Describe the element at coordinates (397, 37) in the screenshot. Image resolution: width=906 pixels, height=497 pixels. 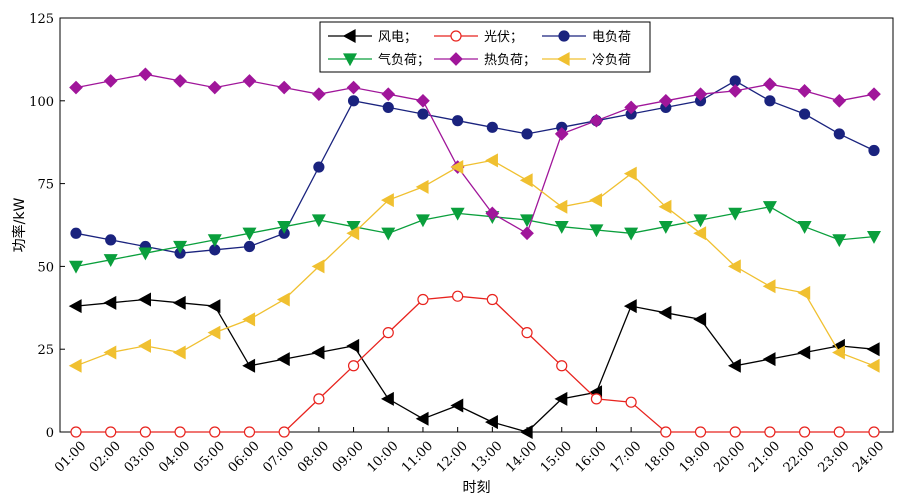
I see `legend-label: 风电；` at that location.